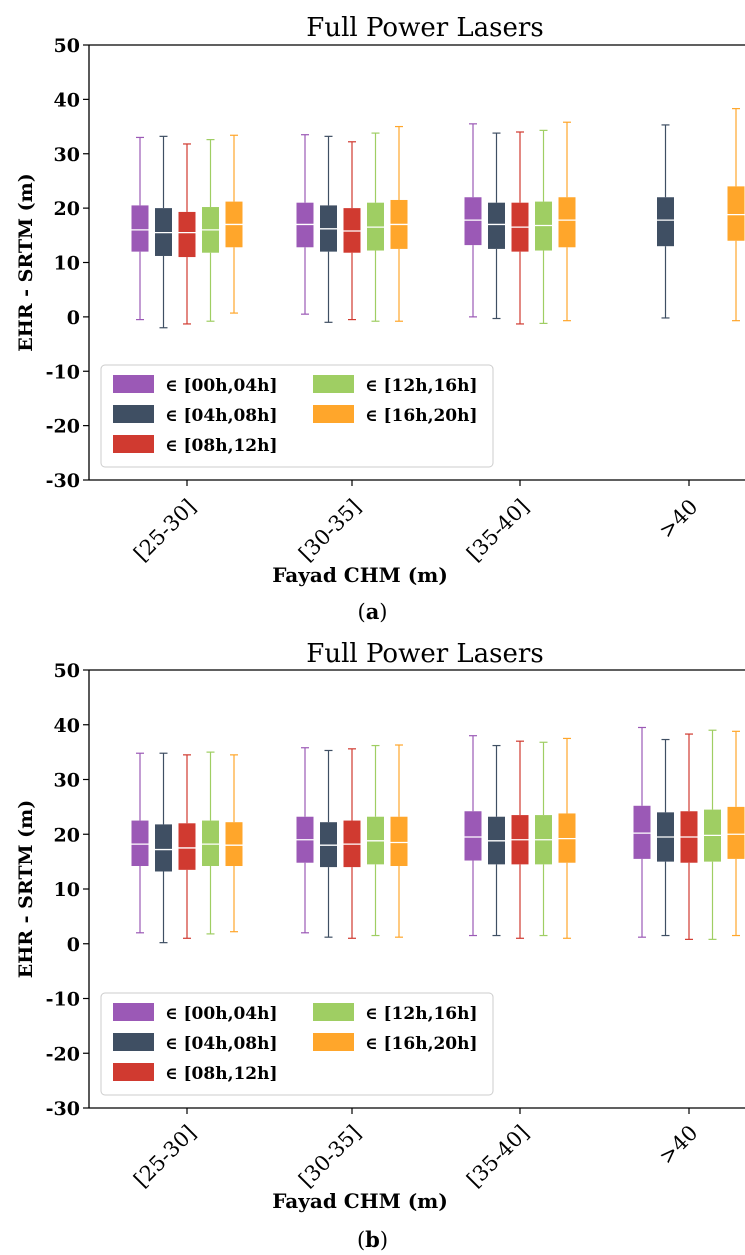 The width and height of the screenshot is (745, 1255). What do you see at coordinates (372, 612) in the screenshot?
I see `caption-a: (a)` at bounding box center [372, 612].